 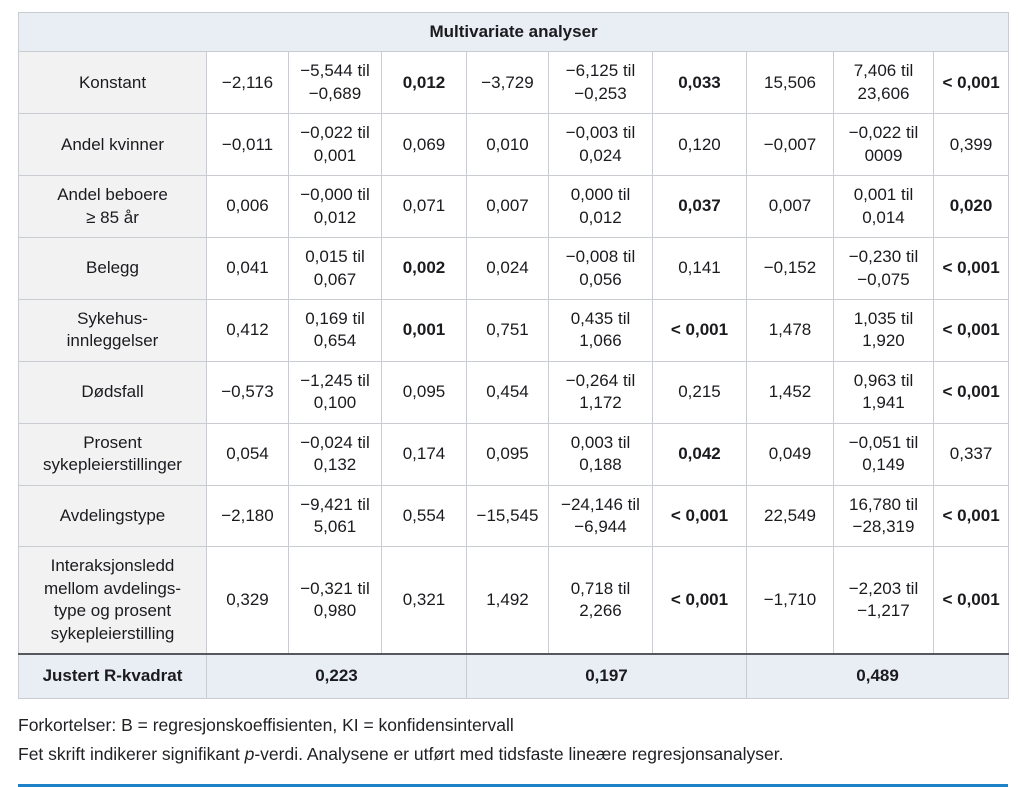 What do you see at coordinates (335, 600) in the screenshot?
I see `cell-ki: −0,321 til 0,980` at bounding box center [335, 600].